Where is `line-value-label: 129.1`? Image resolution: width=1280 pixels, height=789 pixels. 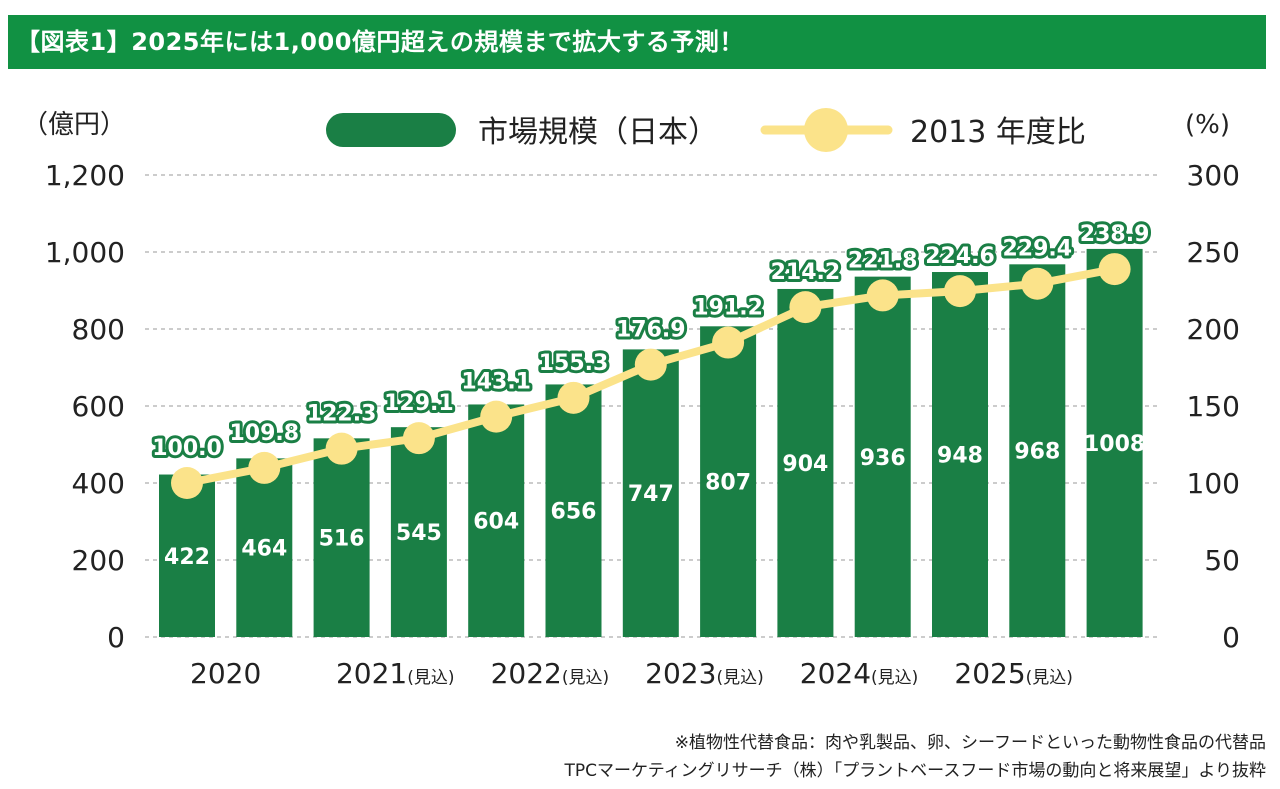
line-value-label: 129.1 is located at coordinates (419, 403).